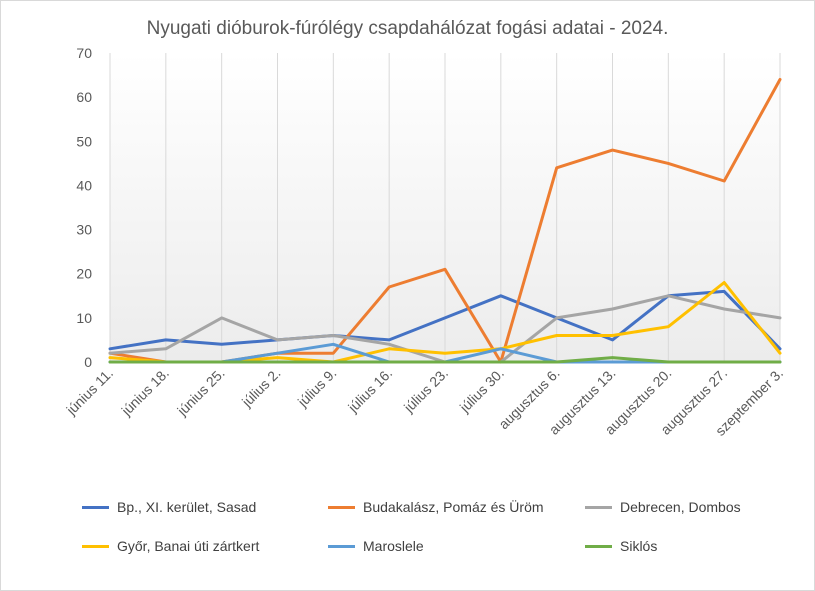 This screenshot has width=815, height=591. What do you see at coordinates (88, 362) in the screenshot?
I see `y-tick-label: 0` at bounding box center [88, 362].